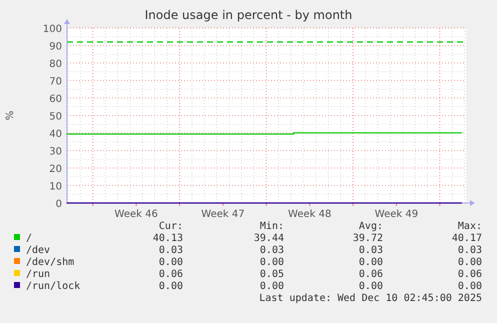 This screenshot has width=497, height=323. What do you see at coordinates (367, 238) in the screenshot?
I see `text: 39.72` at bounding box center [367, 238].